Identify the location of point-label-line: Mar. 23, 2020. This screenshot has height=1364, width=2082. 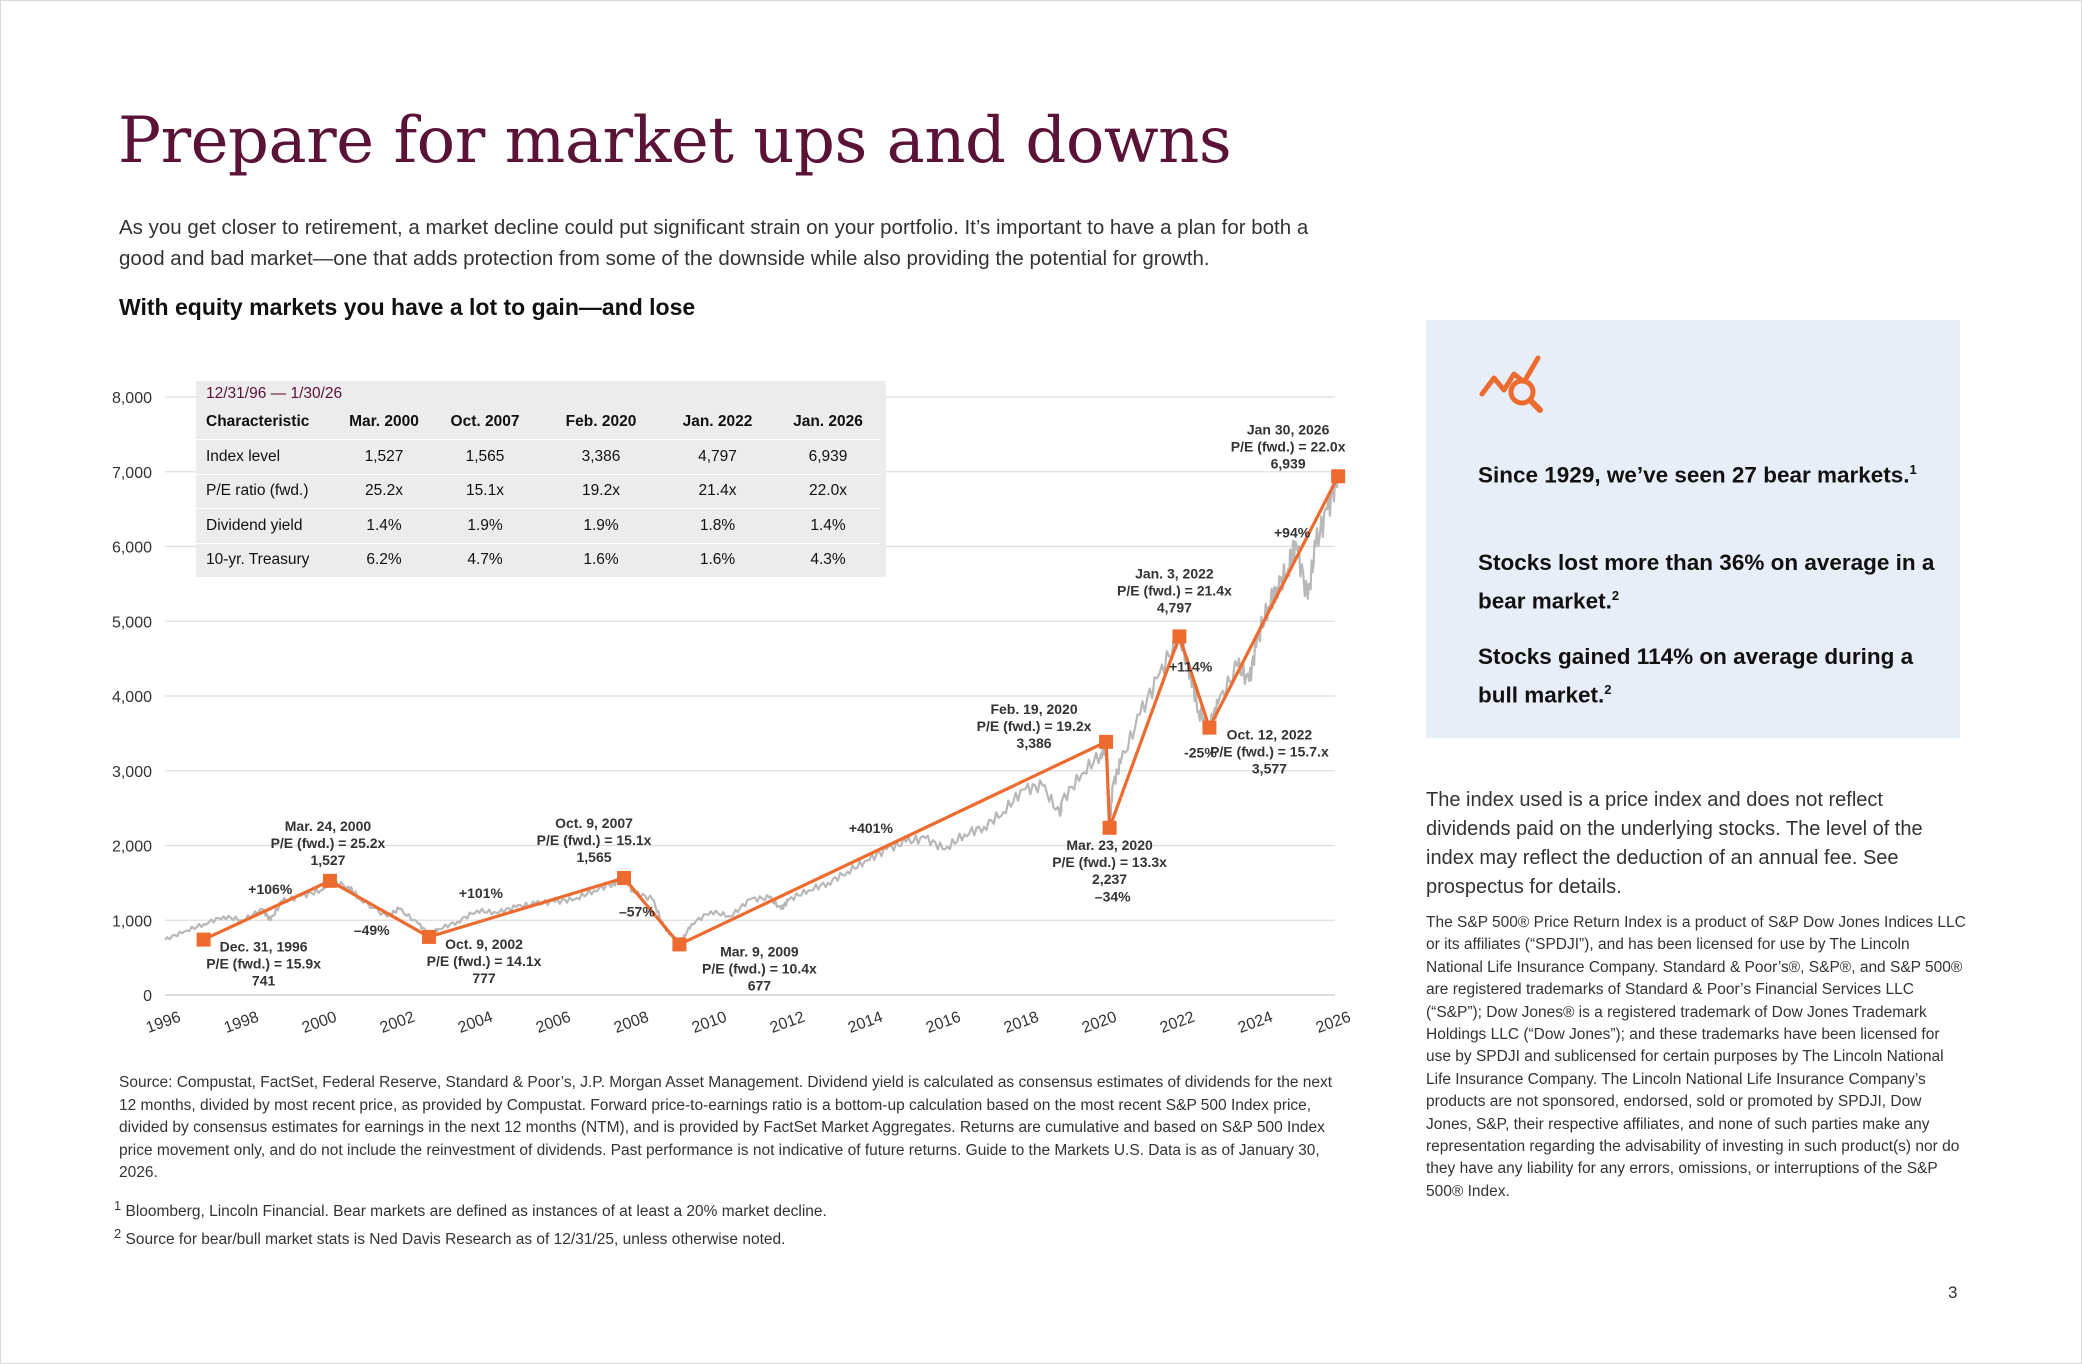
(1109, 845).